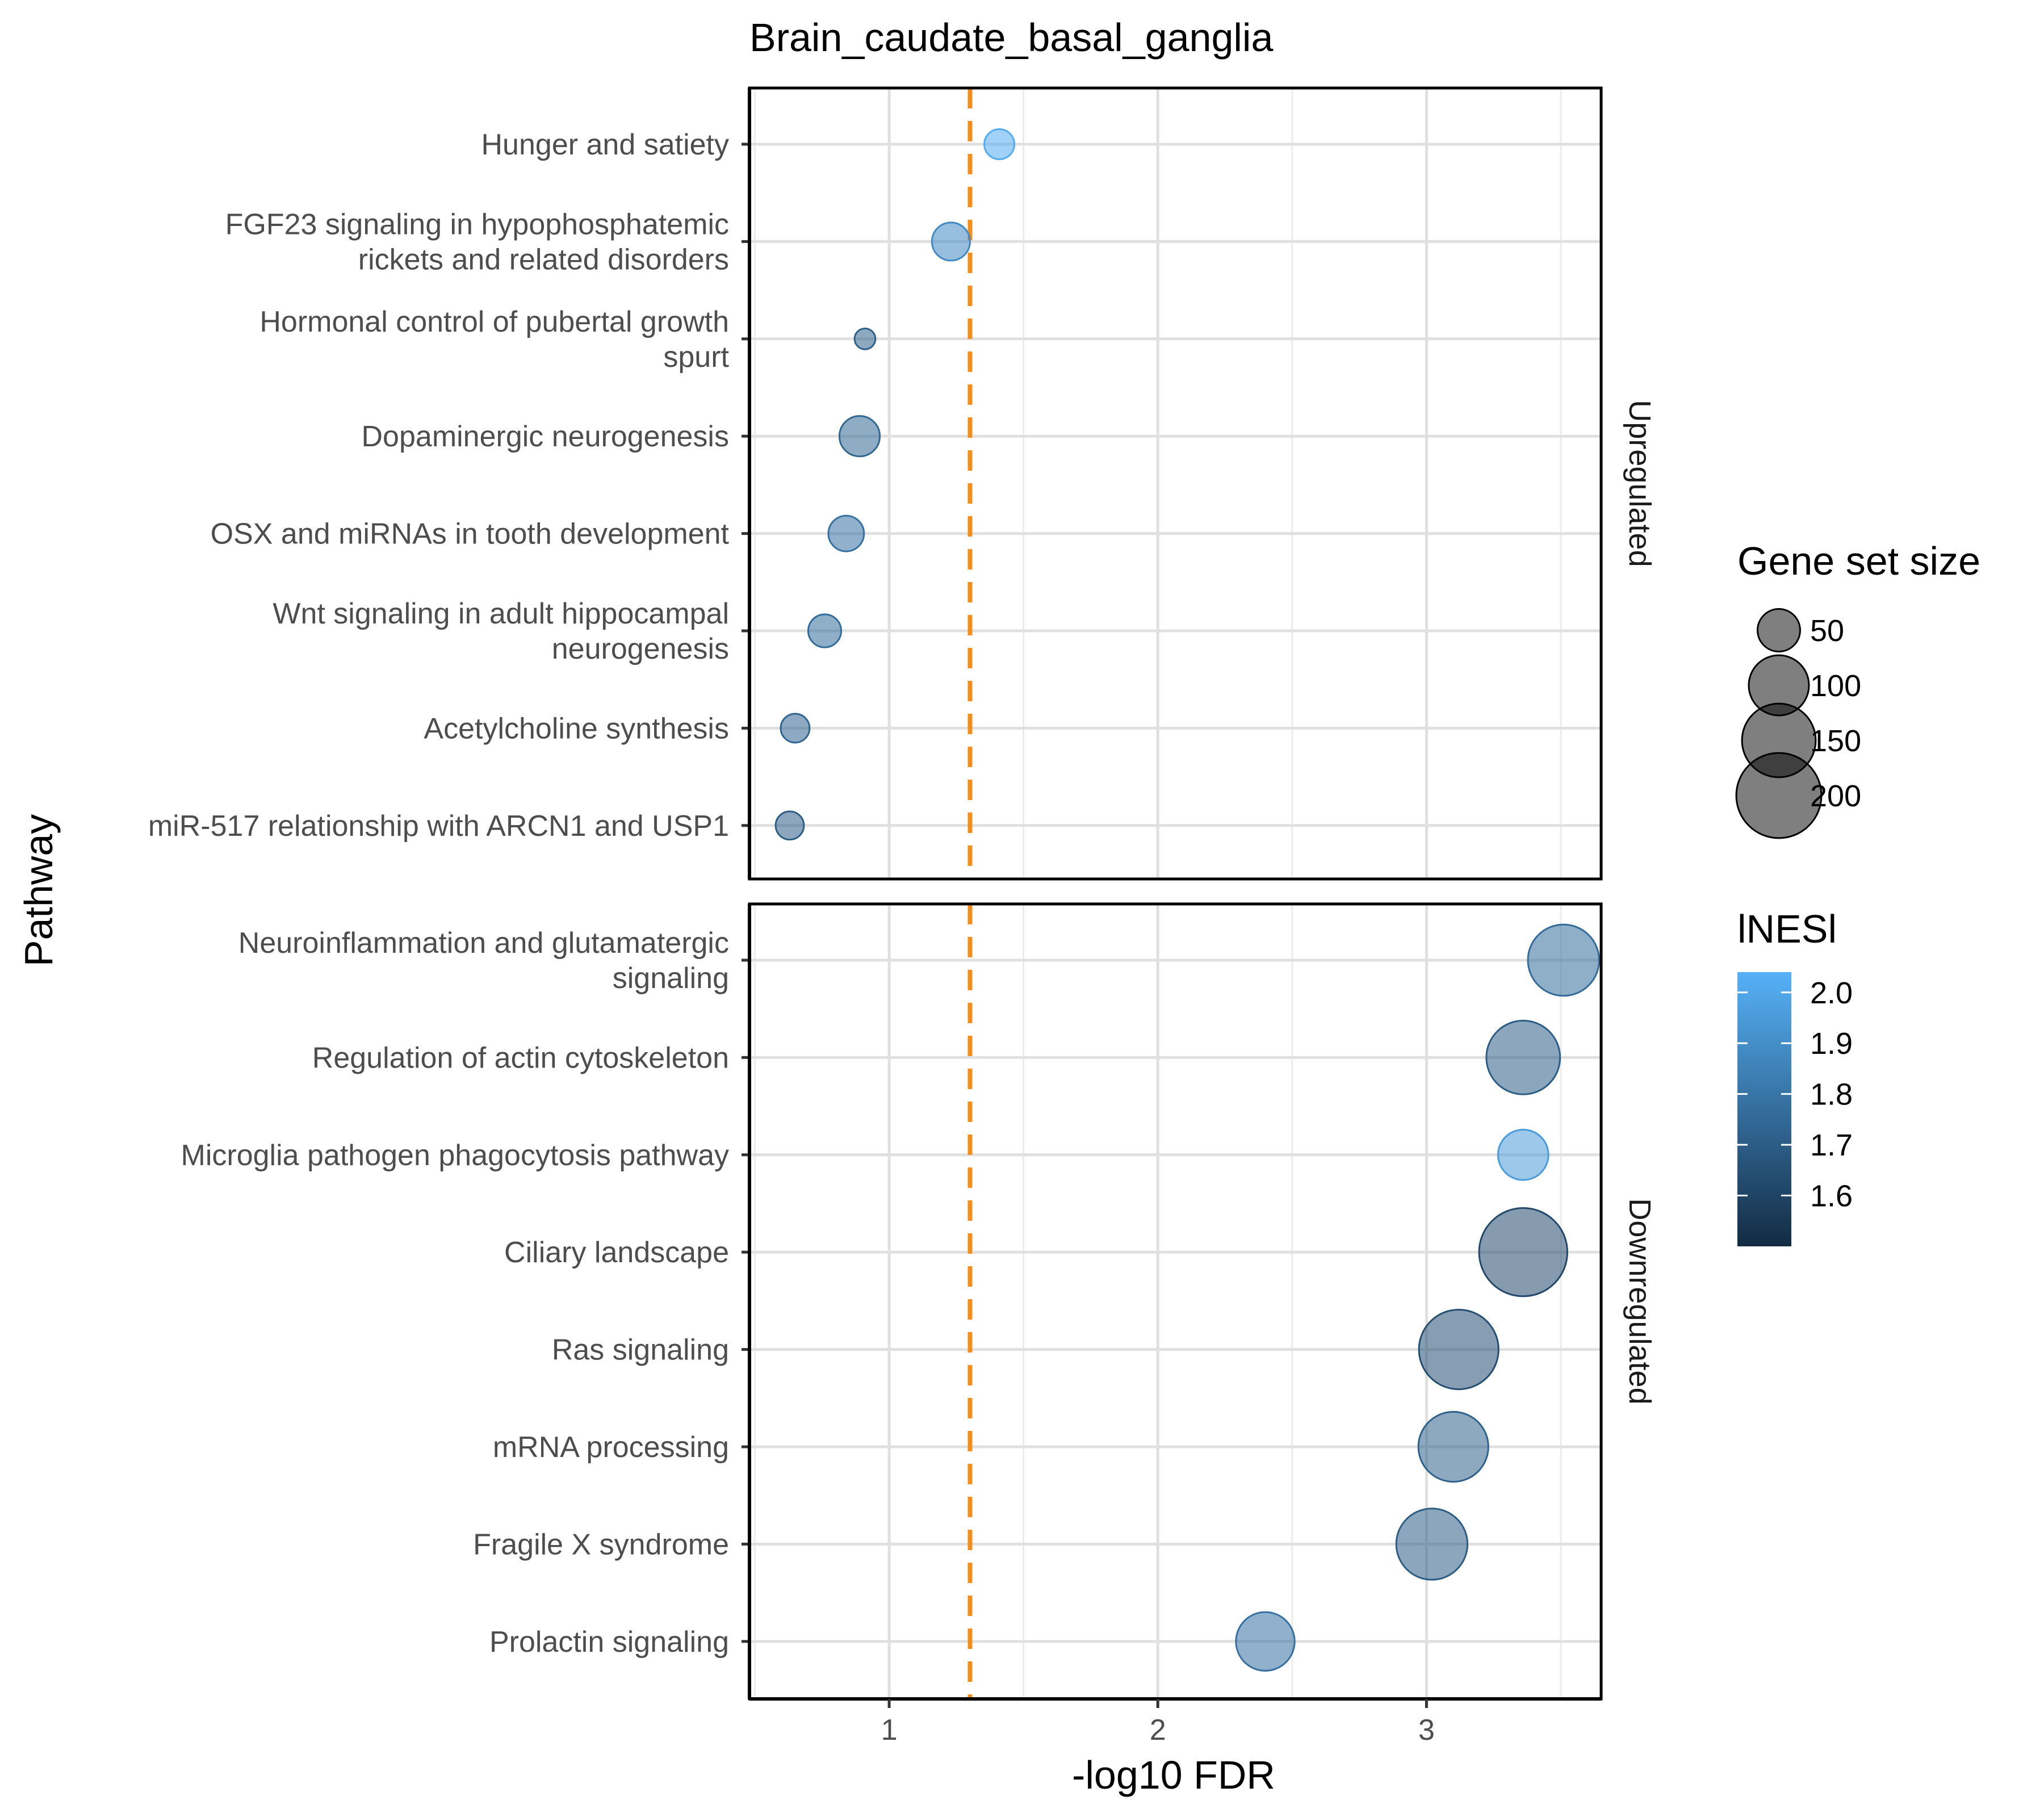  What do you see at coordinates (889, 1731) in the screenshot?
I see `x-tick-label: 1` at bounding box center [889, 1731].